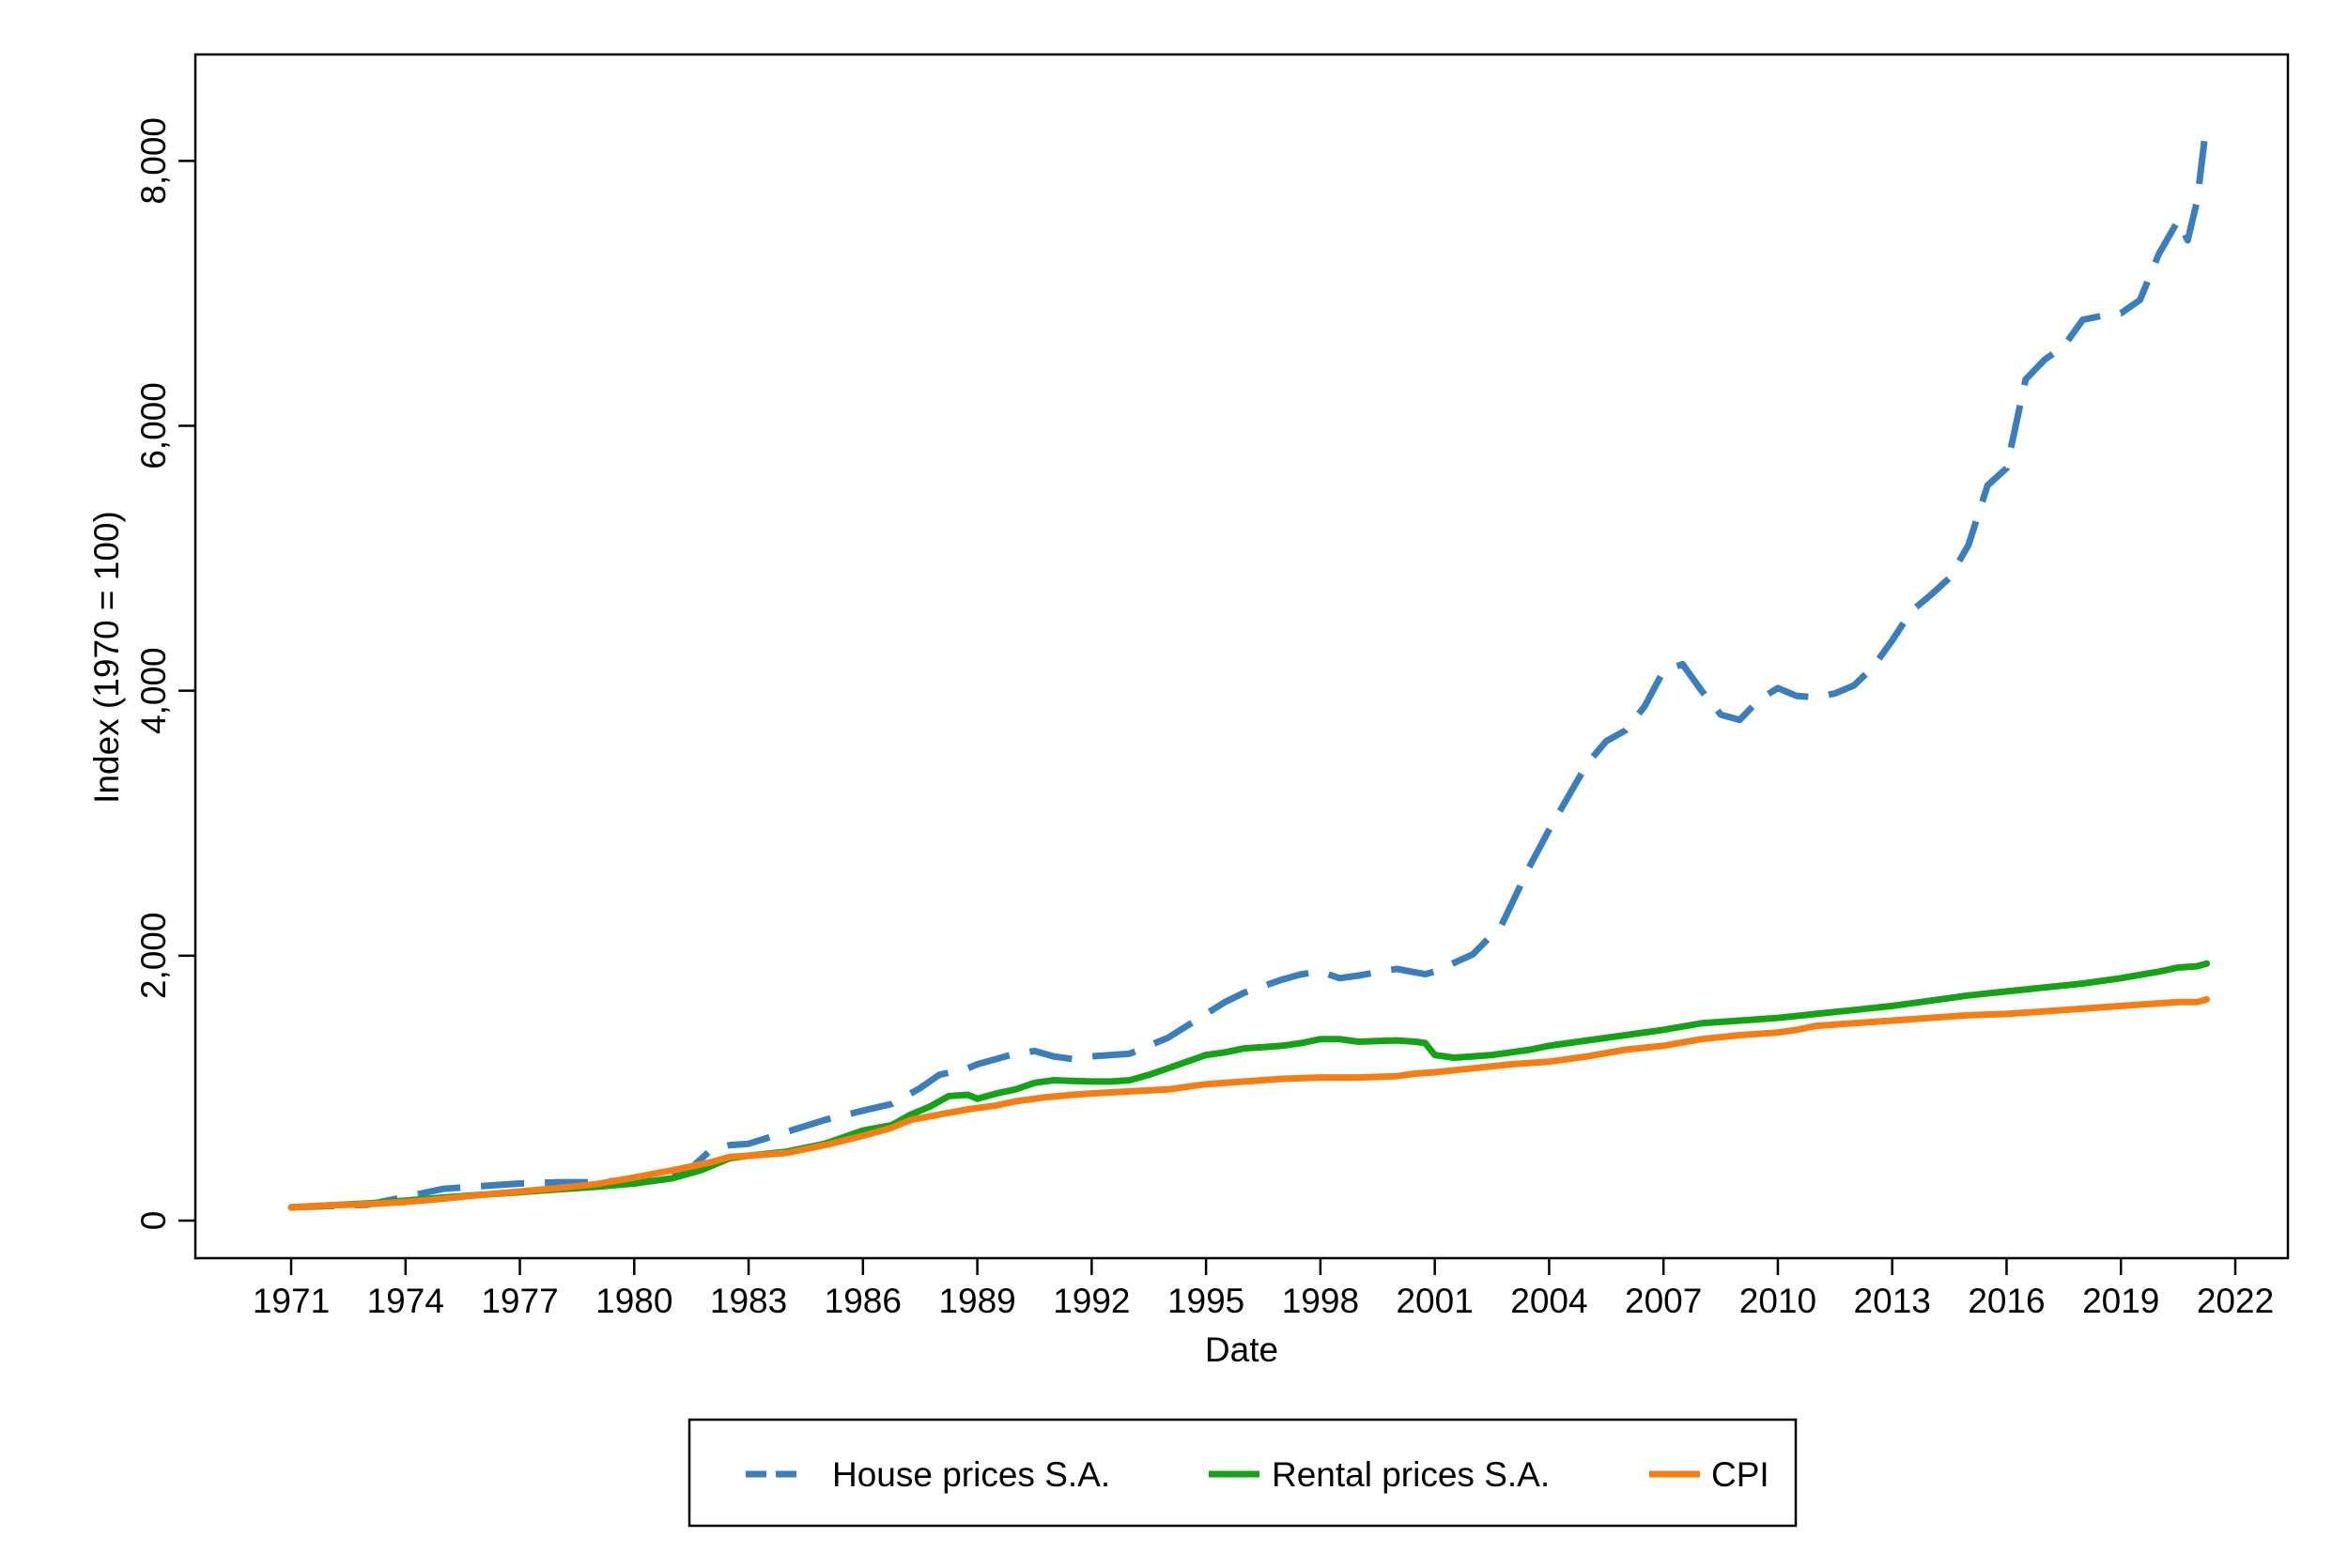  I want to click on y-axis: 0 2,000 4,000 6,000 8,000, so click(165, 674).